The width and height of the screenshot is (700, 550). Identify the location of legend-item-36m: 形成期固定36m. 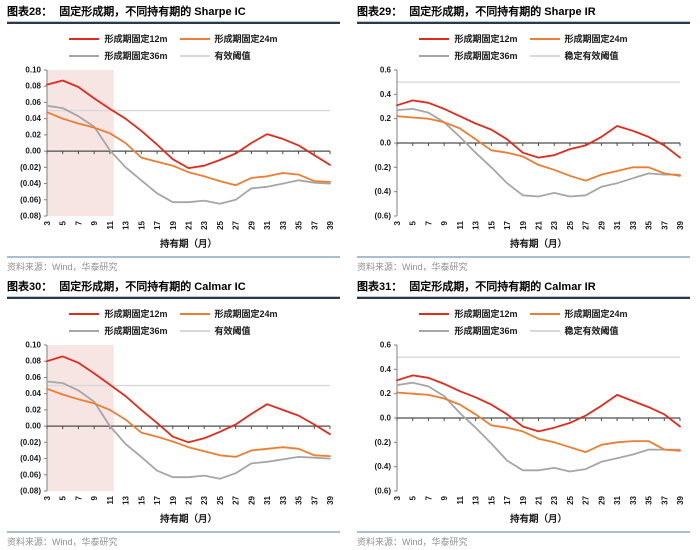
(118, 55).